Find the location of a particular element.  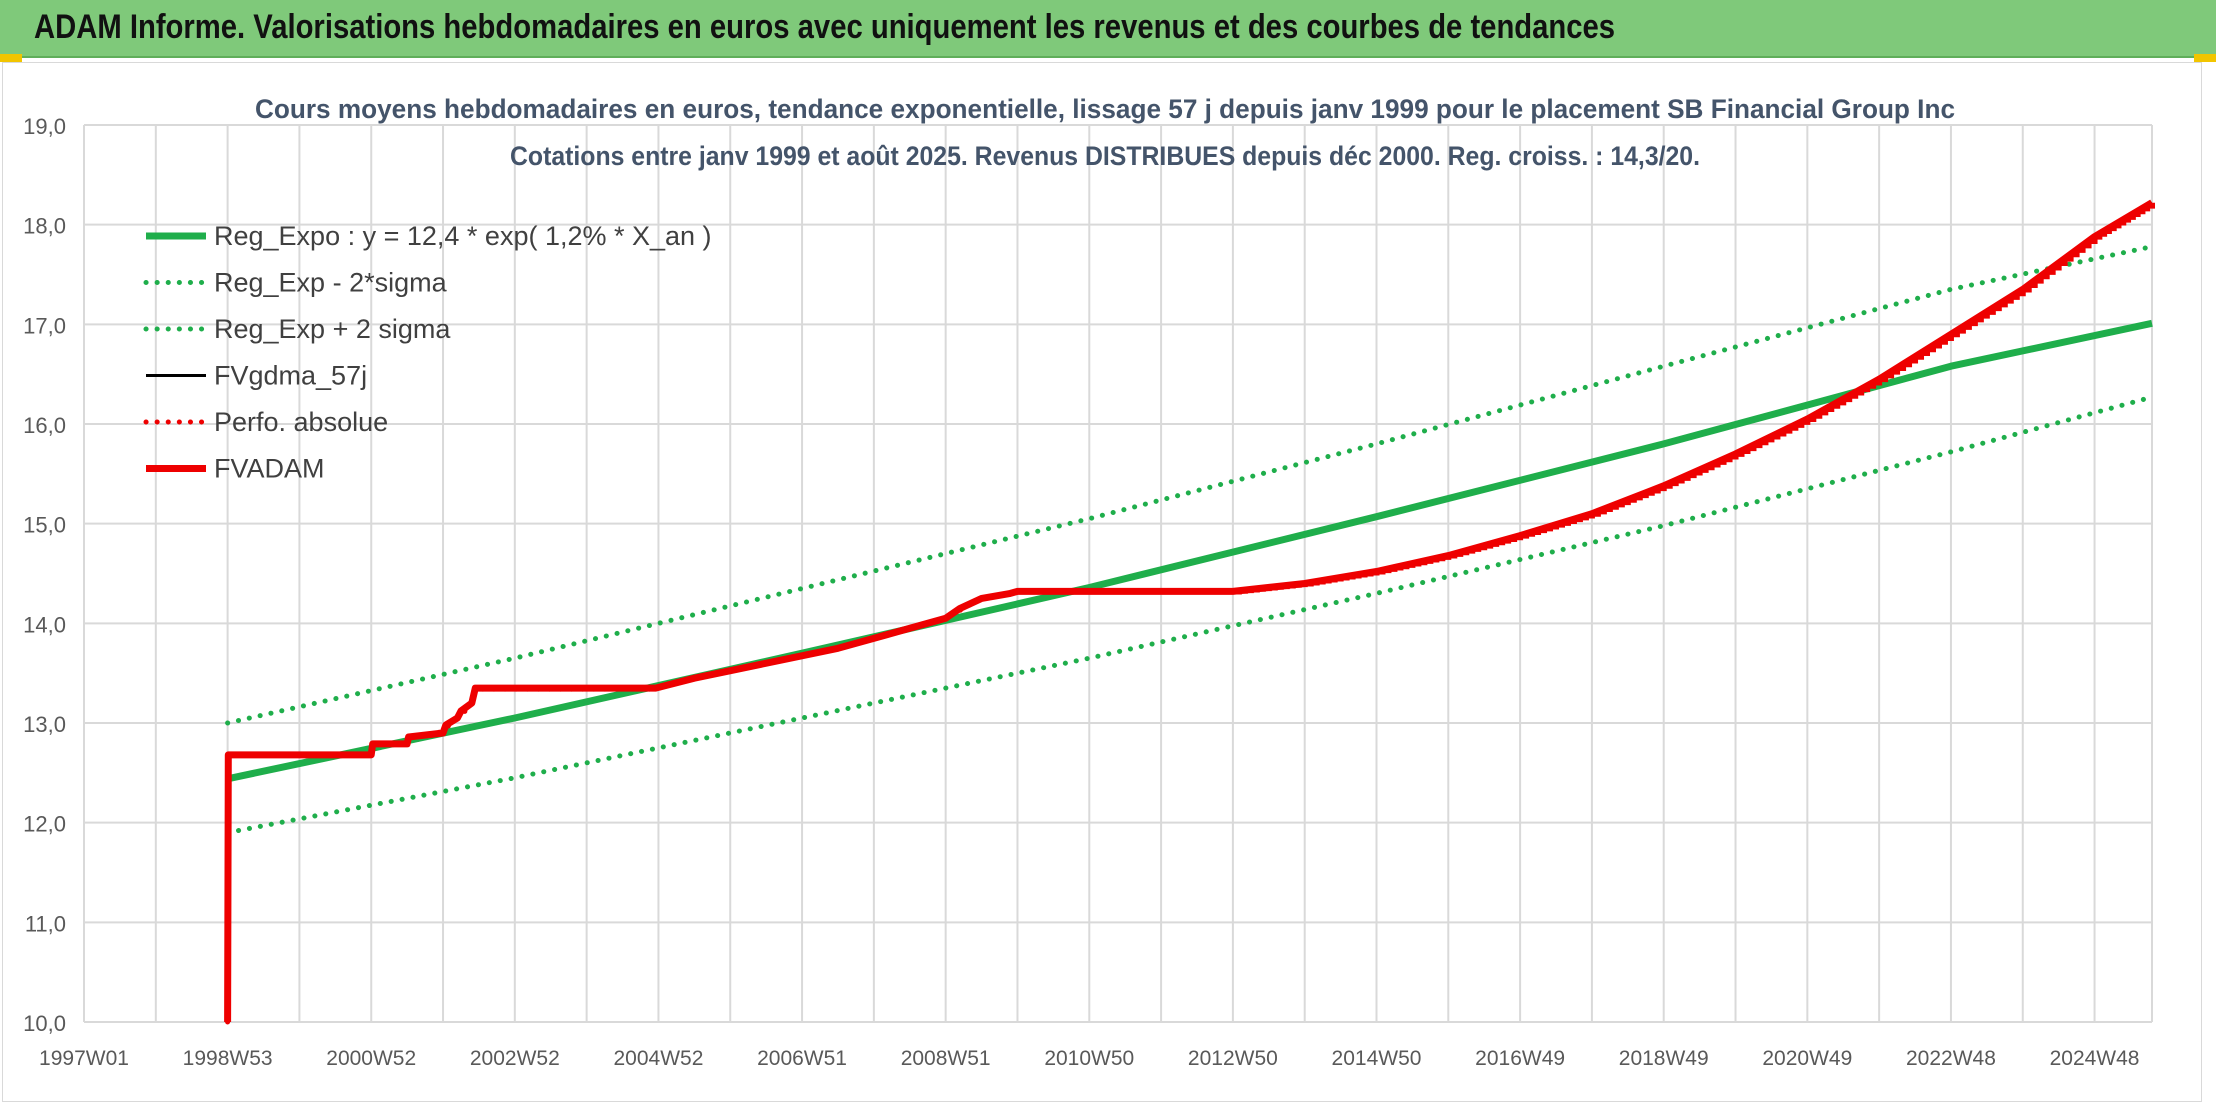

x-tick-label: 2022W48 is located at coordinates (1951, 1058).